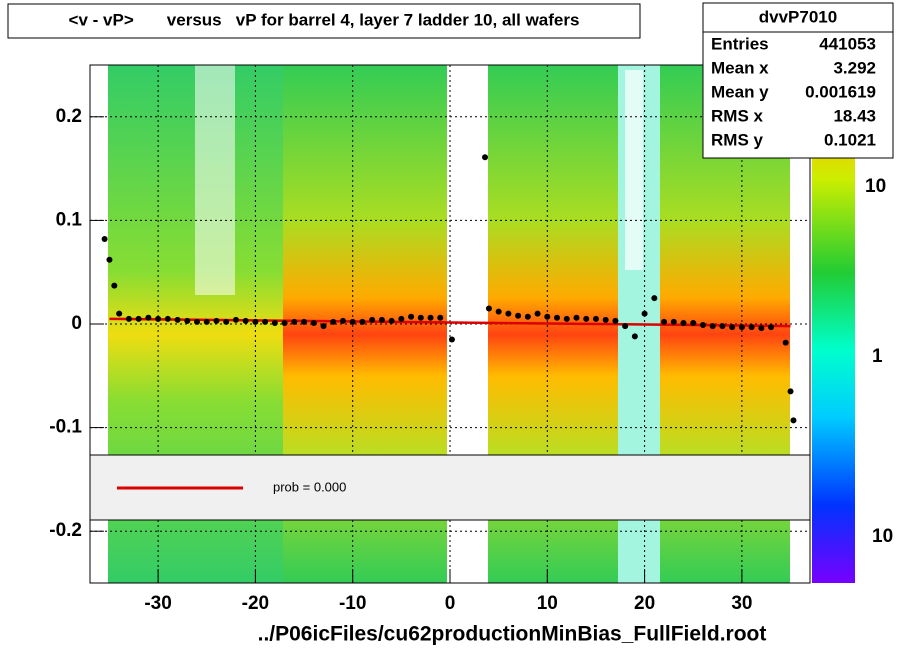 The image size is (900, 650). What do you see at coordinates (65, 530) in the screenshot?
I see `y-tick-label: -0.2` at bounding box center [65, 530].